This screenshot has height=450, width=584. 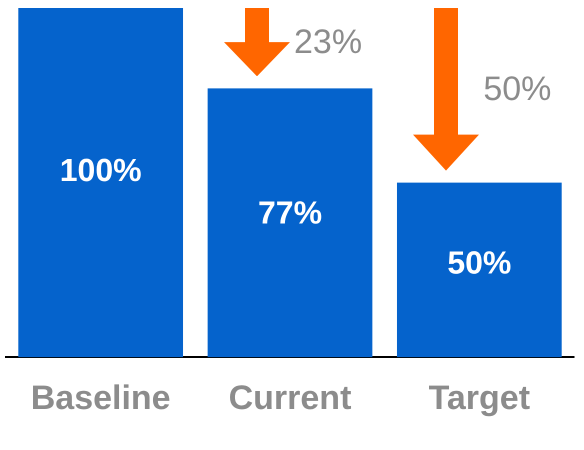 I want to click on data-label: 77%, so click(x=290, y=212).